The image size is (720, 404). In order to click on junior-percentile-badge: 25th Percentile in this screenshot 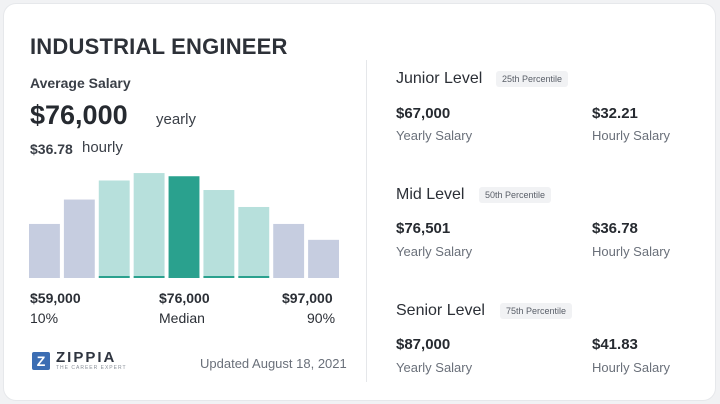, I will do `click(532, 79)`.